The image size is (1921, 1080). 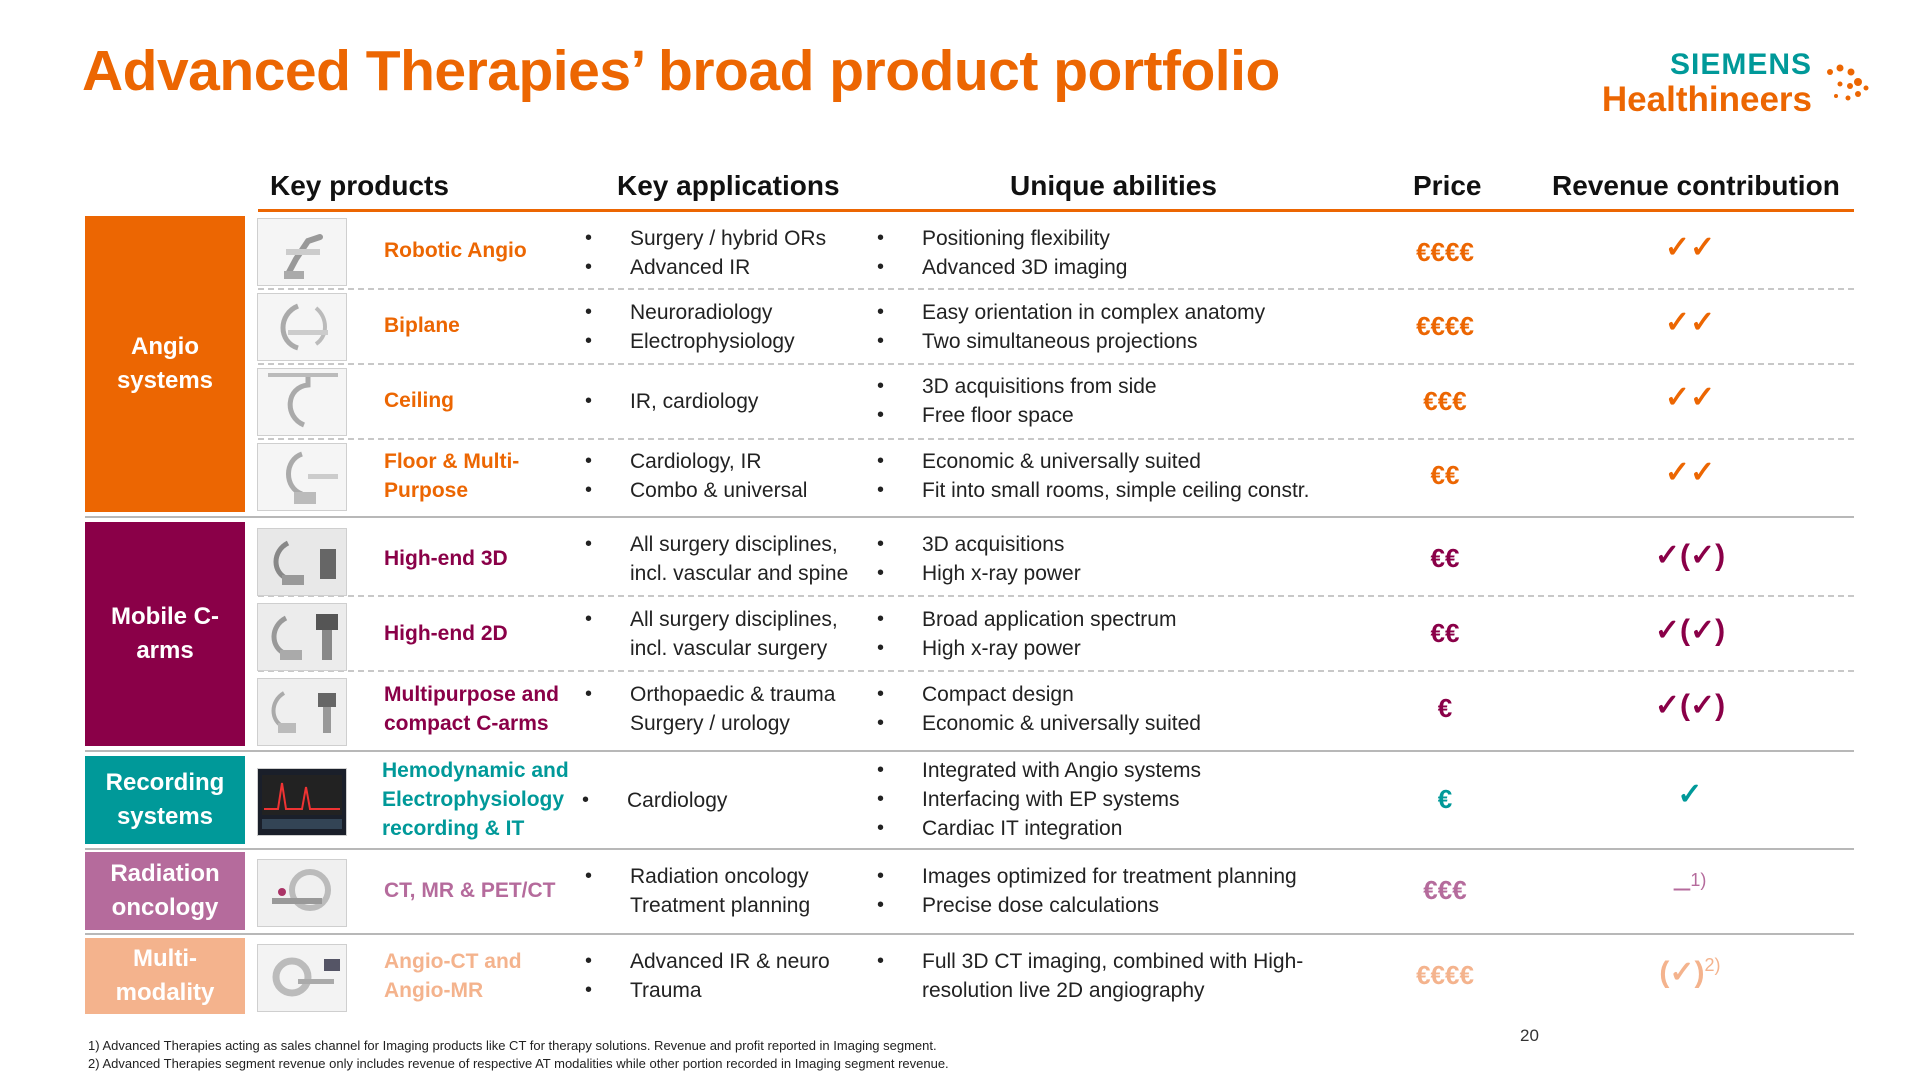 I want to click on ability-item: 3D acquisitions, so click(x=1117, y=544).